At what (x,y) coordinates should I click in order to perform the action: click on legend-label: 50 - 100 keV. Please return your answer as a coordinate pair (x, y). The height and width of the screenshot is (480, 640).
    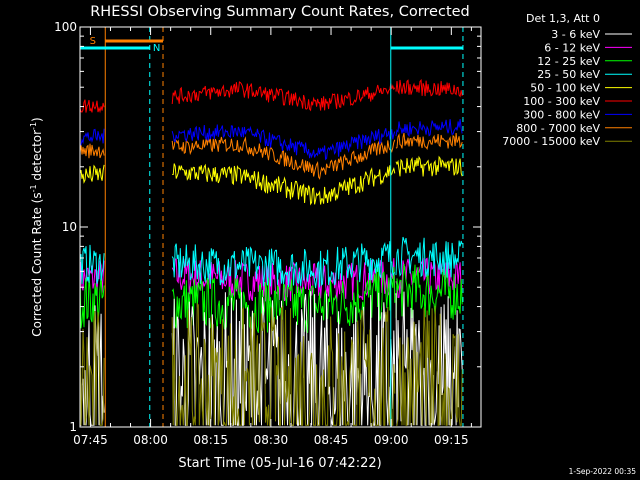
    Looking at the image, I should click on (565, 88).